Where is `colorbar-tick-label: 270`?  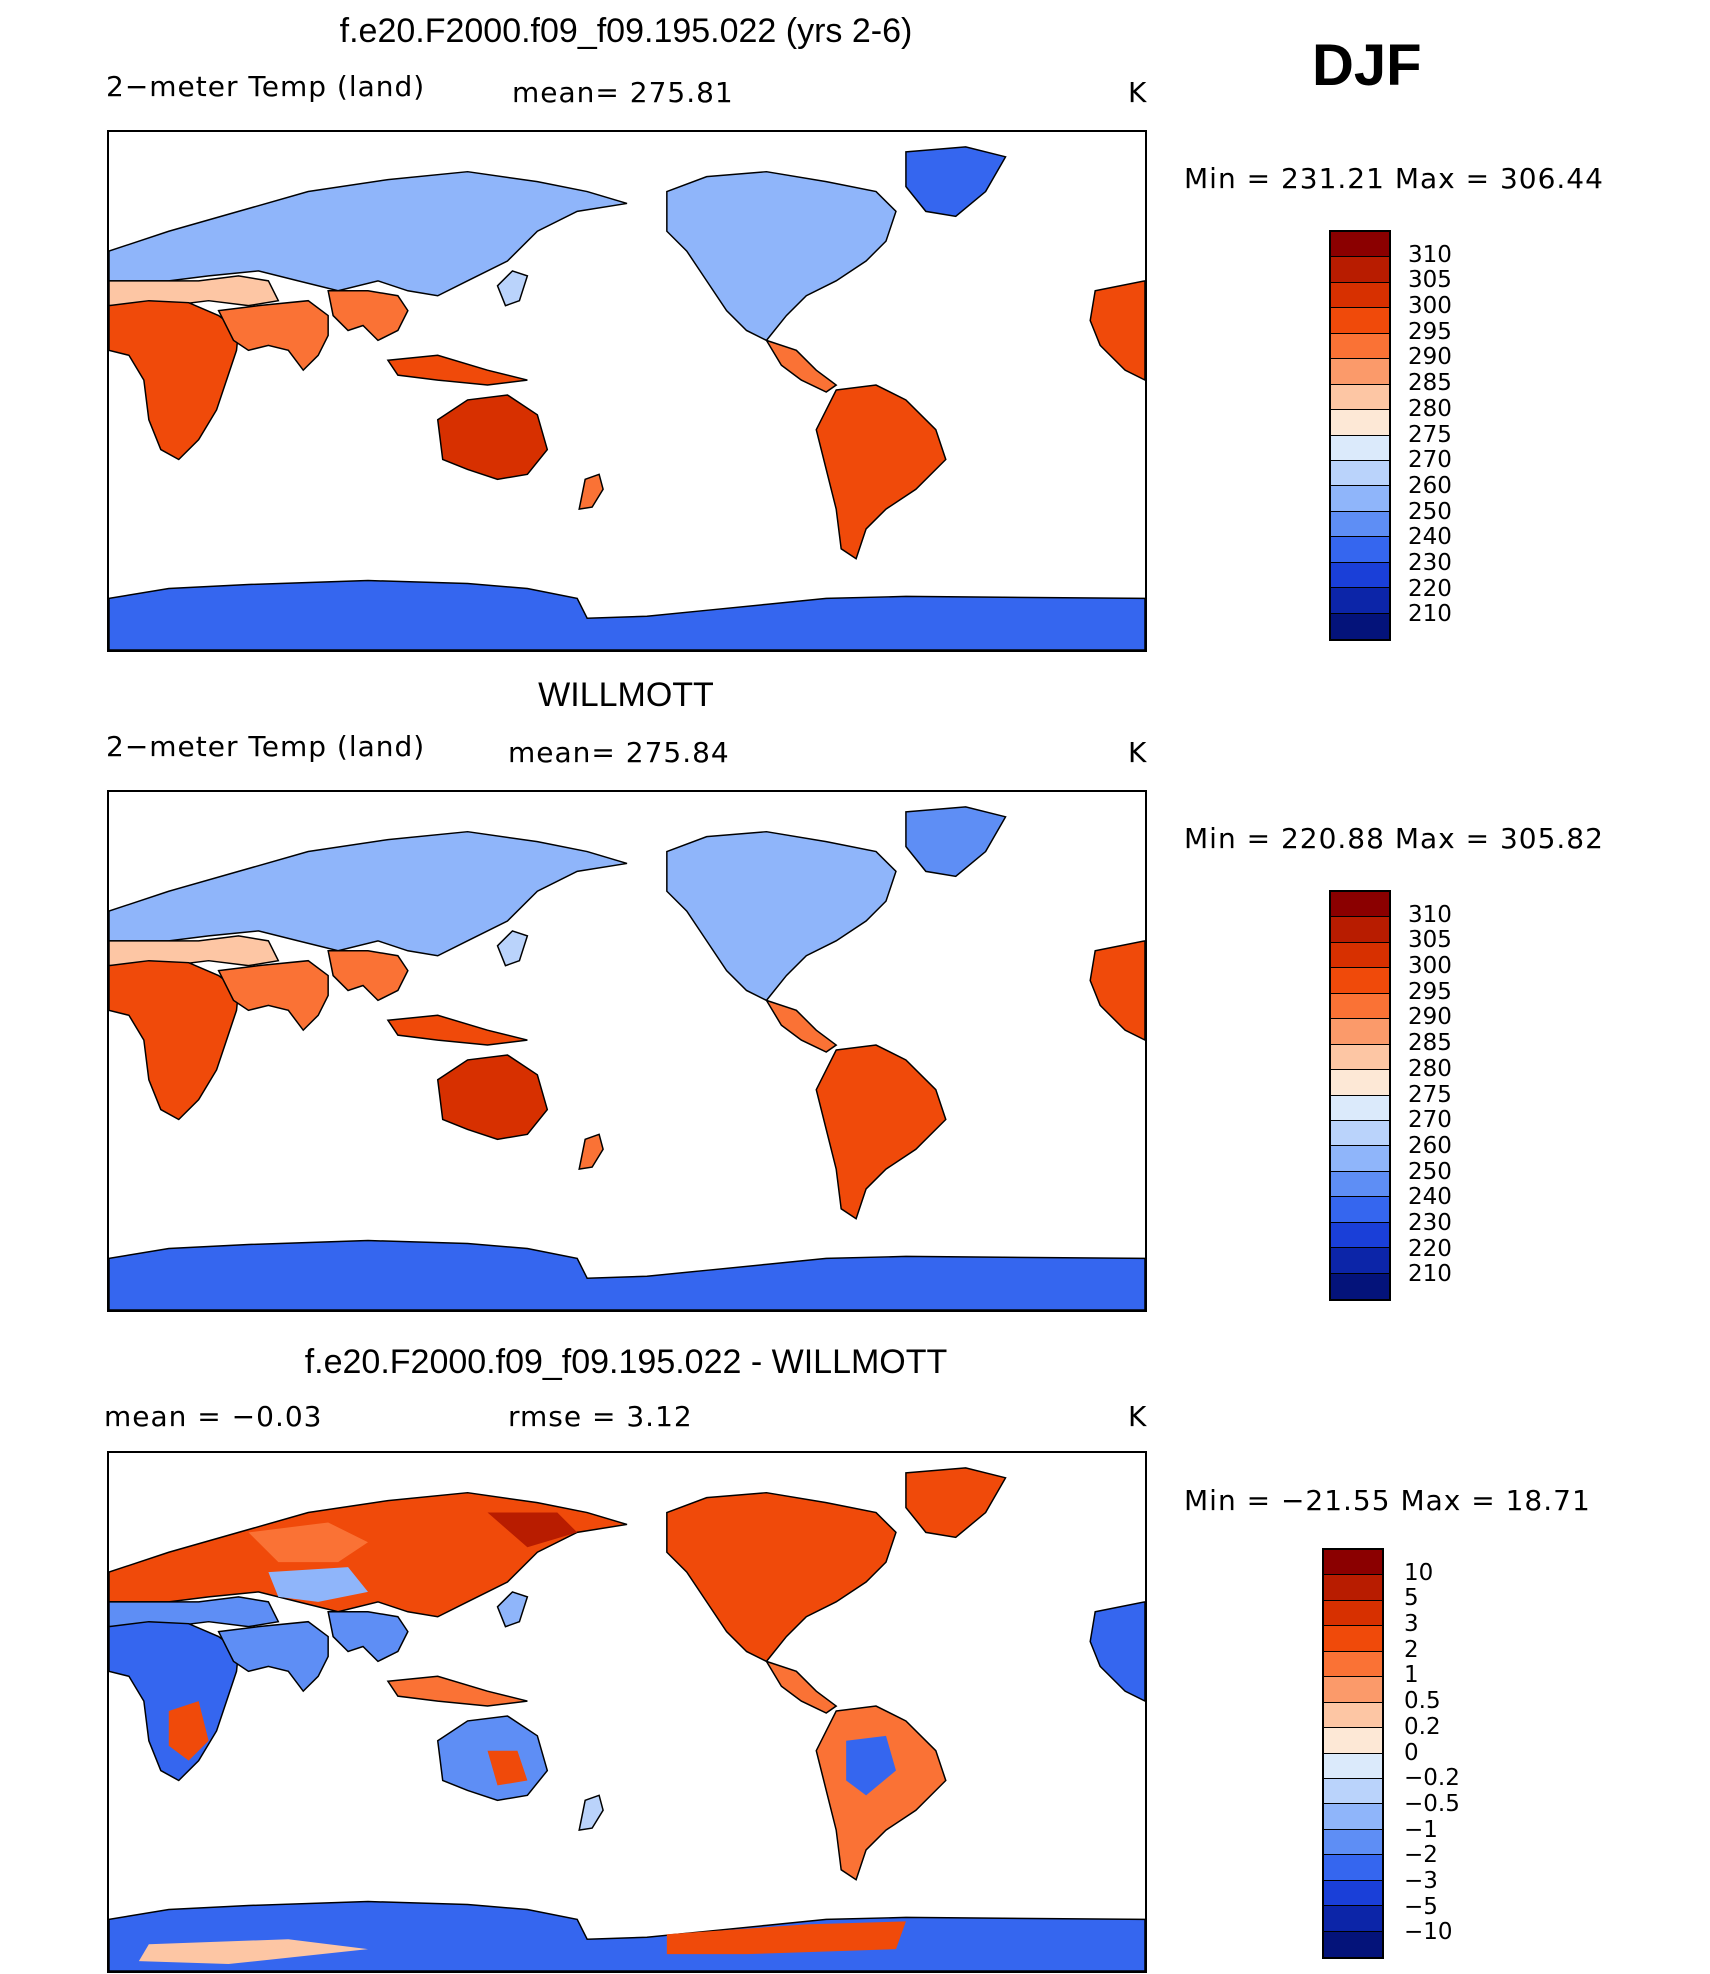 colorbar-tick-label: 270 is located at coordinates (1430, 1120).